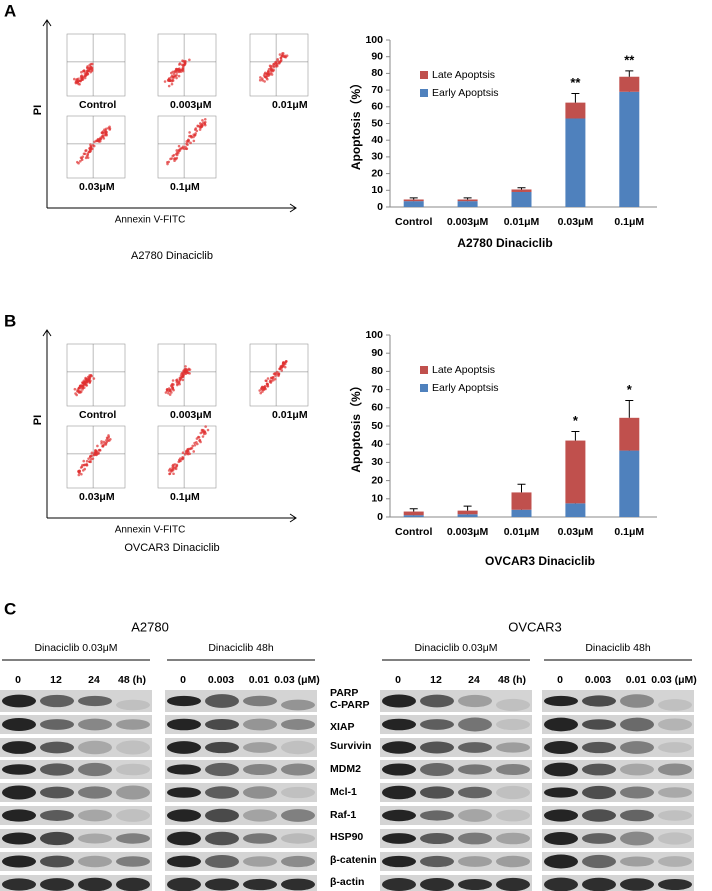  Describe the element at coordinates (504, 243) in the screenshot. I see `x-axis-title: A2780 Dinaciclib` at that location.